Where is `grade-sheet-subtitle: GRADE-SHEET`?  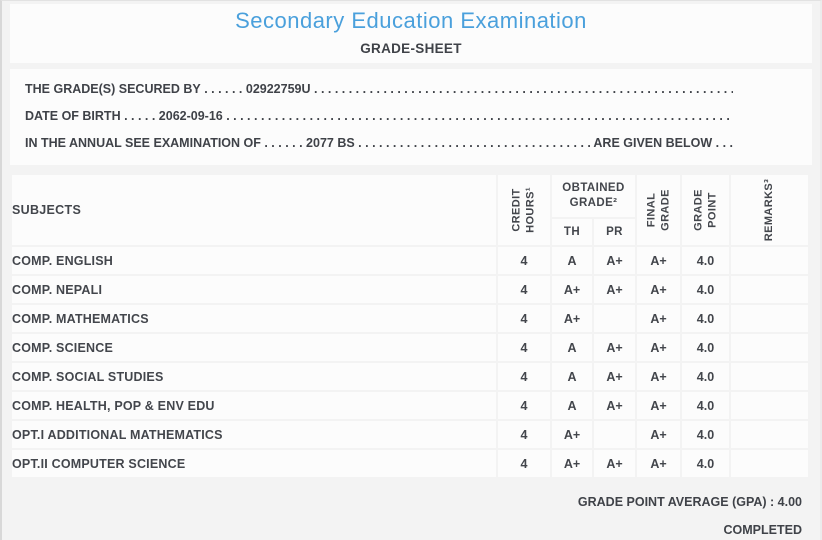
grade-sheet-subtitle: GRADE-SHEET is located at coordinates (411, 48).